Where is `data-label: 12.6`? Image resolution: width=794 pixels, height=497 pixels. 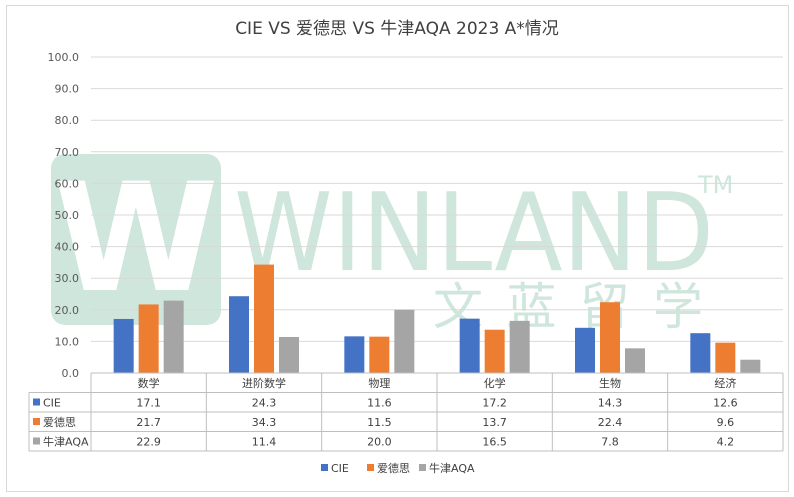
data-label: 12.6 is located at coordinates (725, 403).